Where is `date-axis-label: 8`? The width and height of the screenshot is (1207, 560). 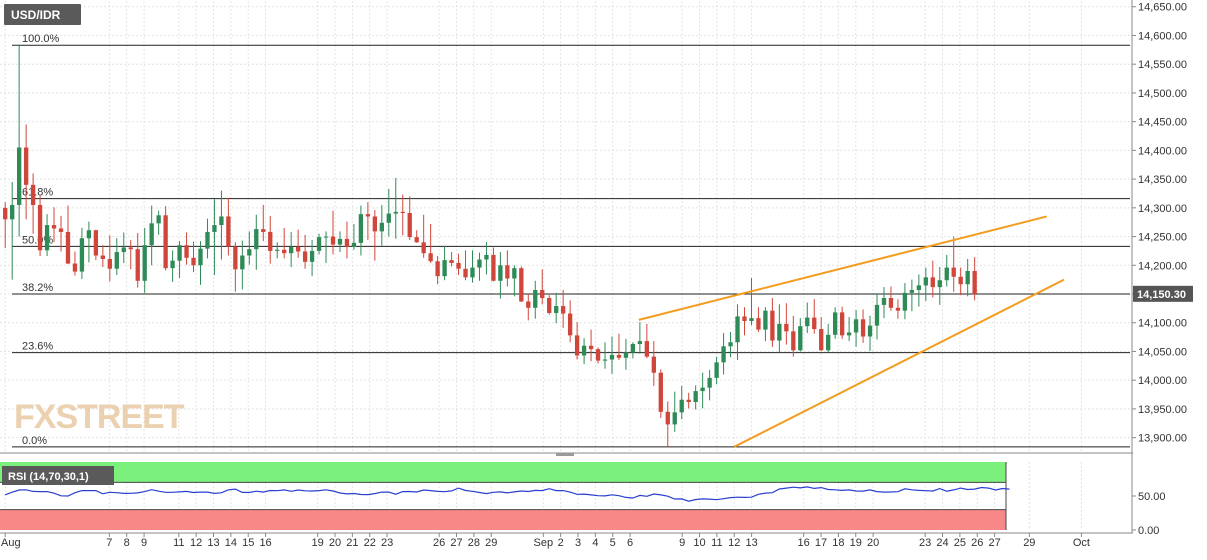 date-axis-label: 8 is located at coordinates (127, 543).